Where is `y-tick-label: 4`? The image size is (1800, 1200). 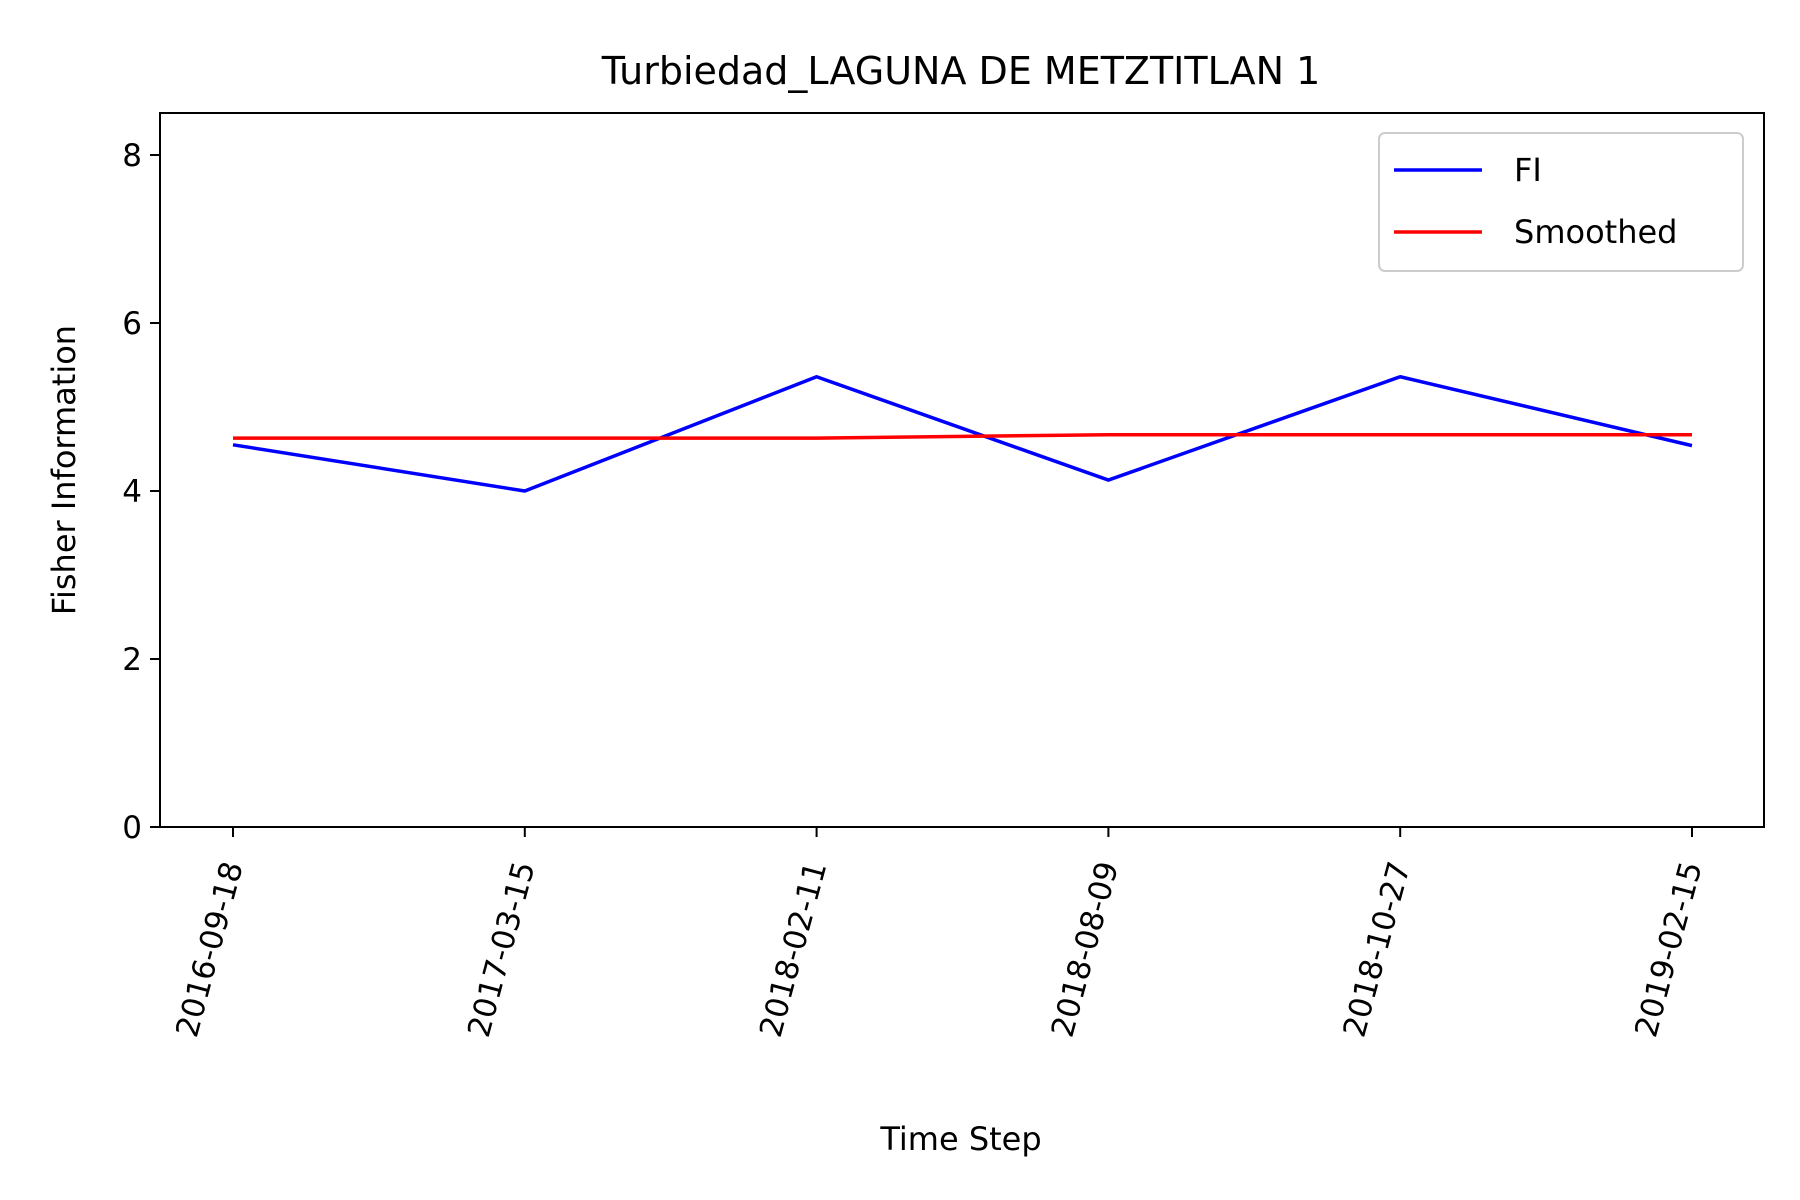 y-tick-label: 4 is located at coordinates (132, 492).